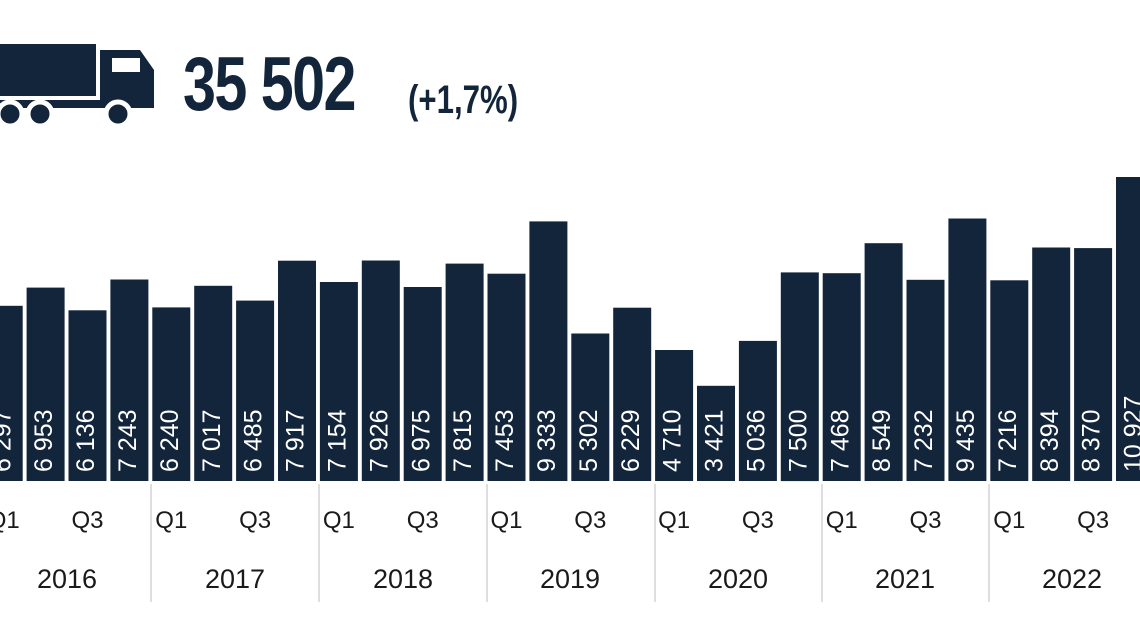 The height and width of the screenshot is (634, 1140). I want to click on year-label: 2018, so click(403, 579).